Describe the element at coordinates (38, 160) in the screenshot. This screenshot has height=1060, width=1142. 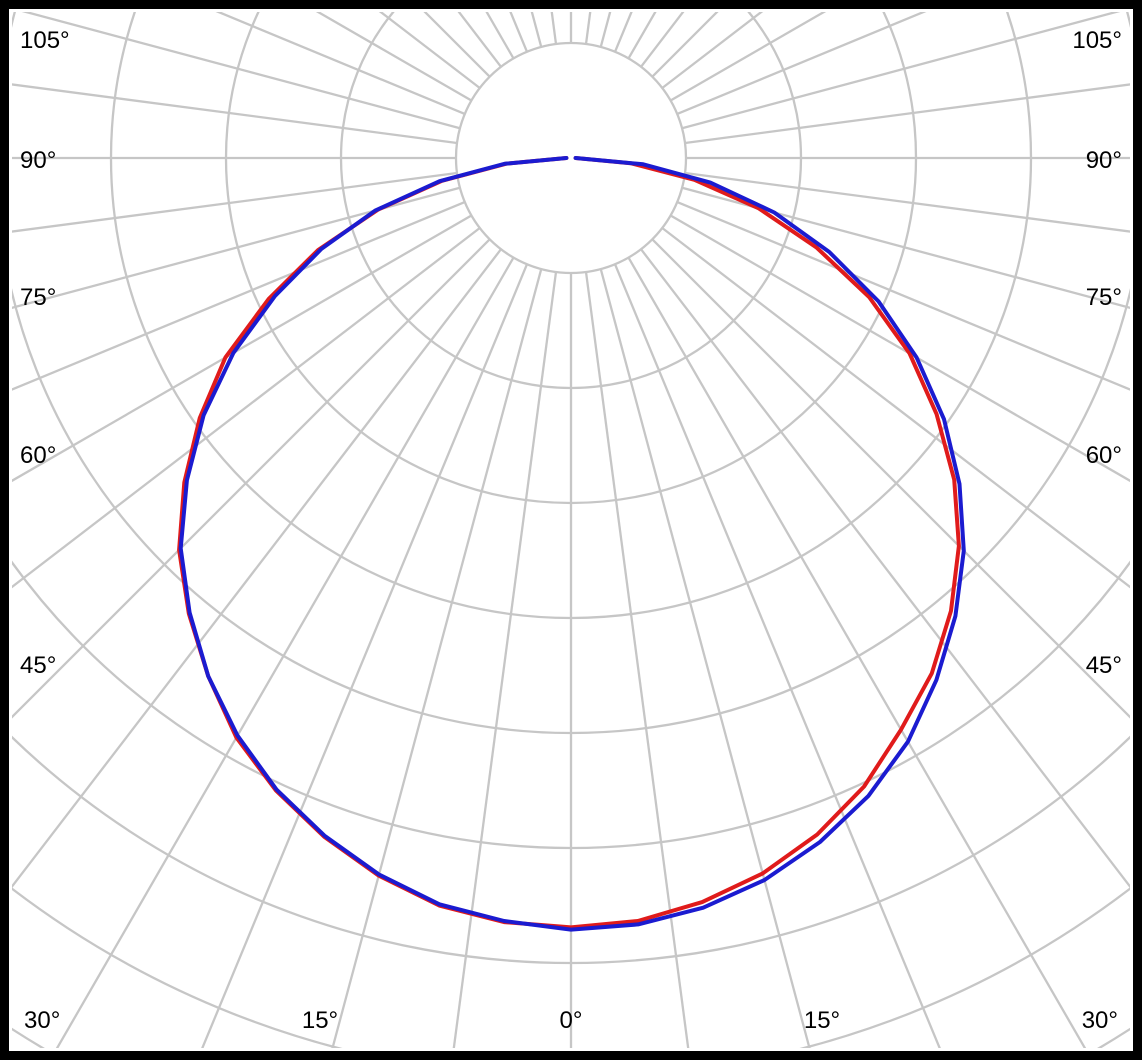
I see `angle-label-left-90: 90°` at that location.